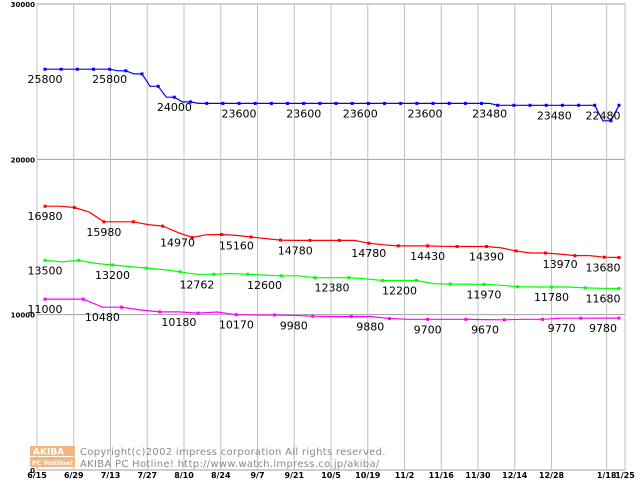 This screenshot has width=640, height=484. I want to click on x-tick-label: 10/19, so click(368, 475).